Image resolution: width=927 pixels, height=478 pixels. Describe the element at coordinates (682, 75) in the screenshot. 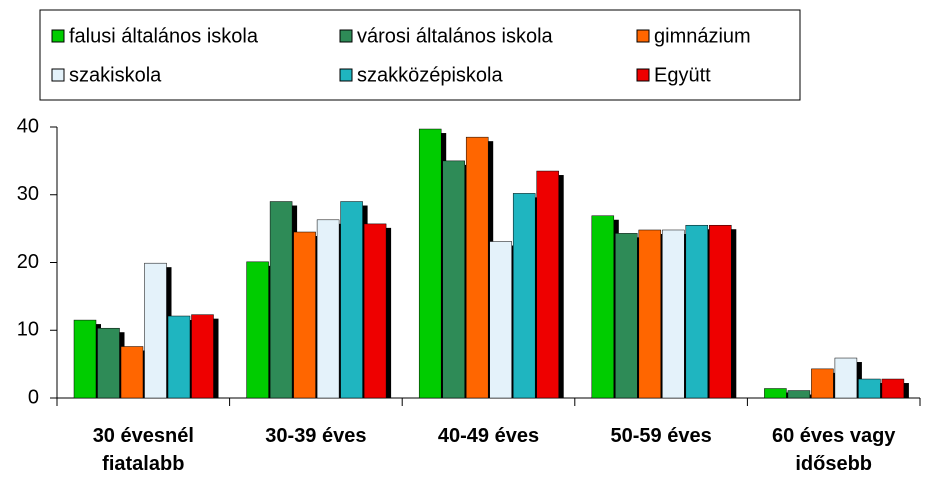

I see `legend-label: Együtt` at that location.